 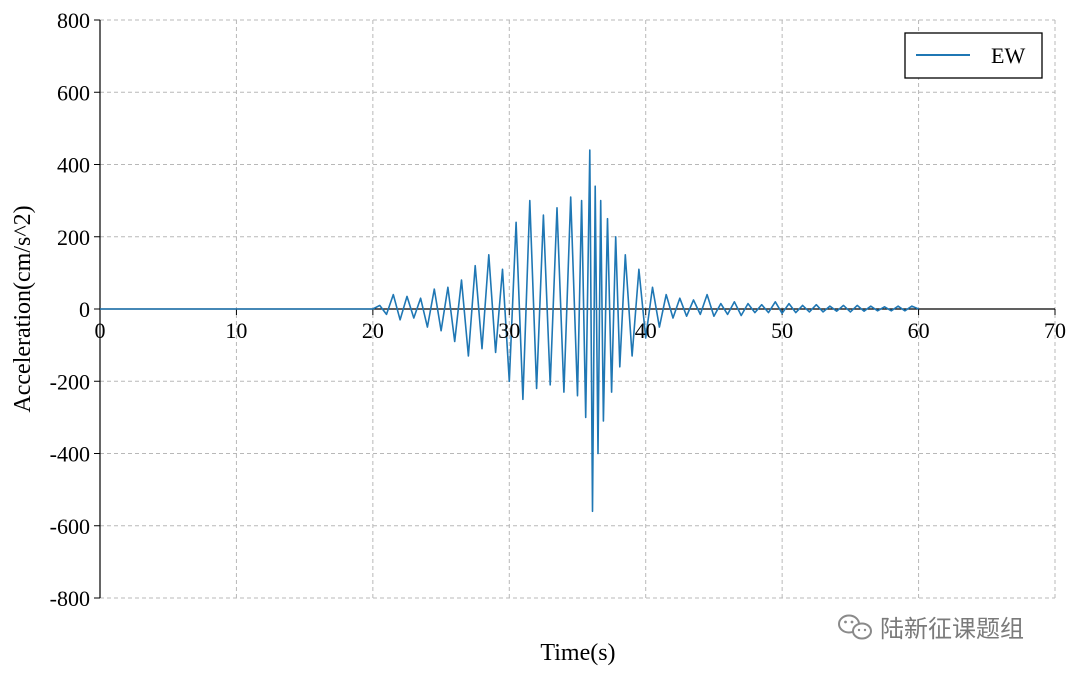 I want to click on x-tick-label: 60, so click(x=919, y=330).